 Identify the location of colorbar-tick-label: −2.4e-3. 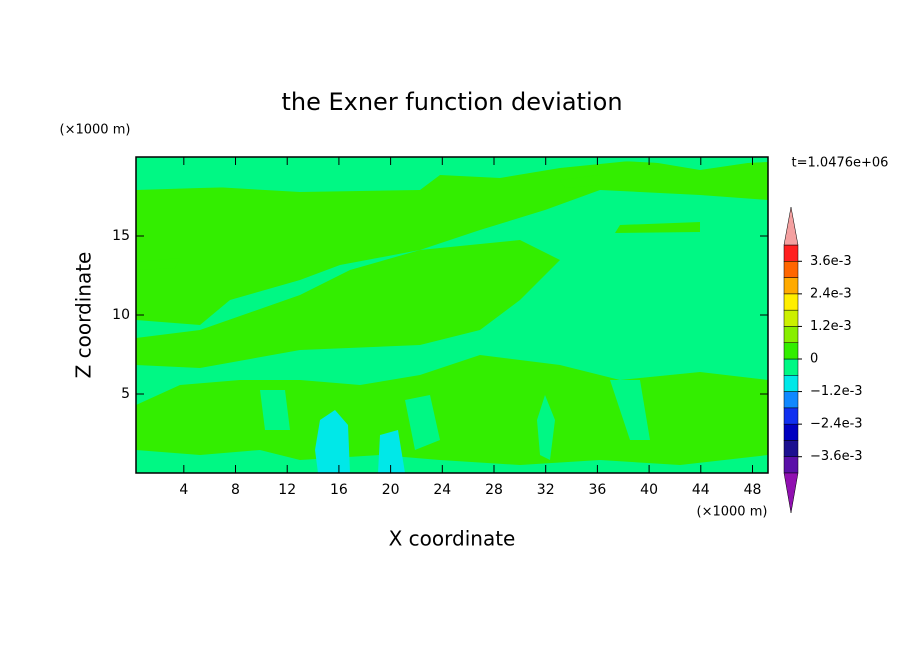
(836, 424).